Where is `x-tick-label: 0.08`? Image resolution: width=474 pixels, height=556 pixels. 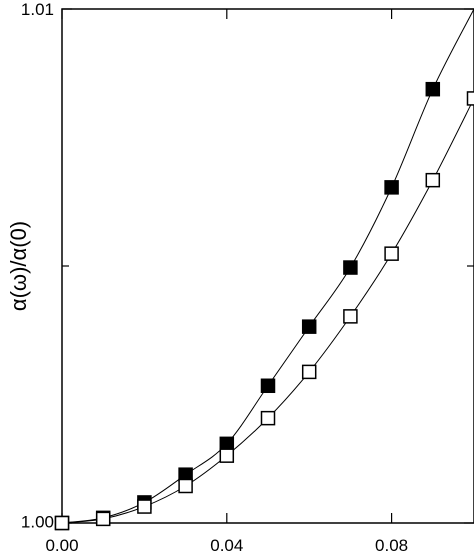
x-tick-label: 0.08 is located at coordinates (391, 545).